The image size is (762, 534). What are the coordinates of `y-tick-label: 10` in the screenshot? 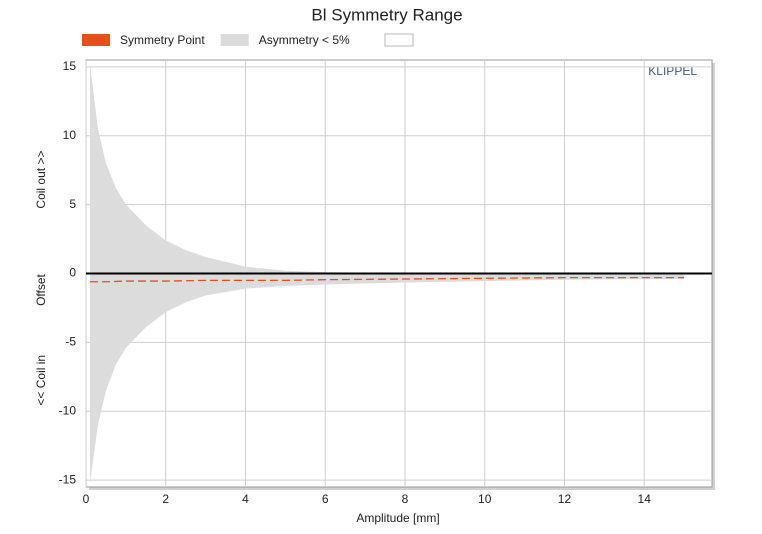 It's located at (70, 135).